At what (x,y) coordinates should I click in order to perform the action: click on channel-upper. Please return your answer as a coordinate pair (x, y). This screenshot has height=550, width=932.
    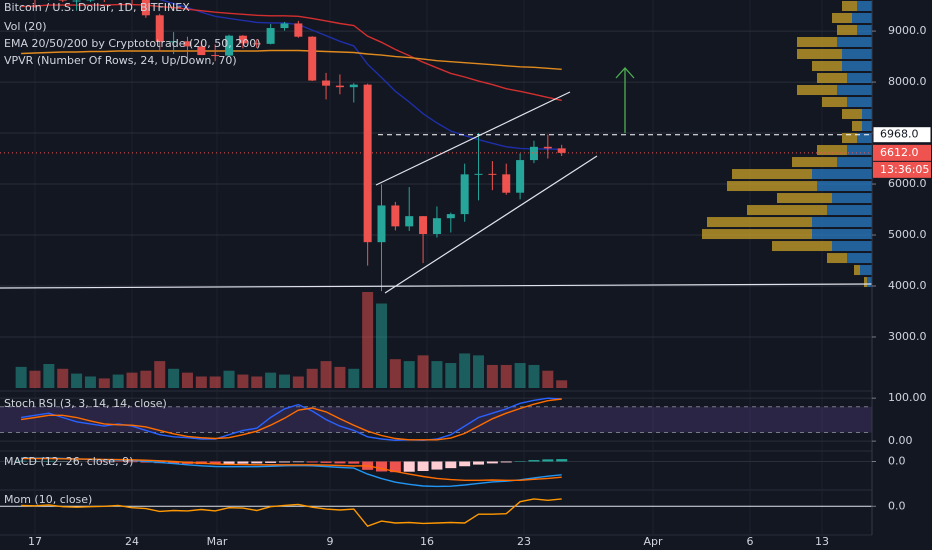
    Looking at the image, I should click on (473, 138).